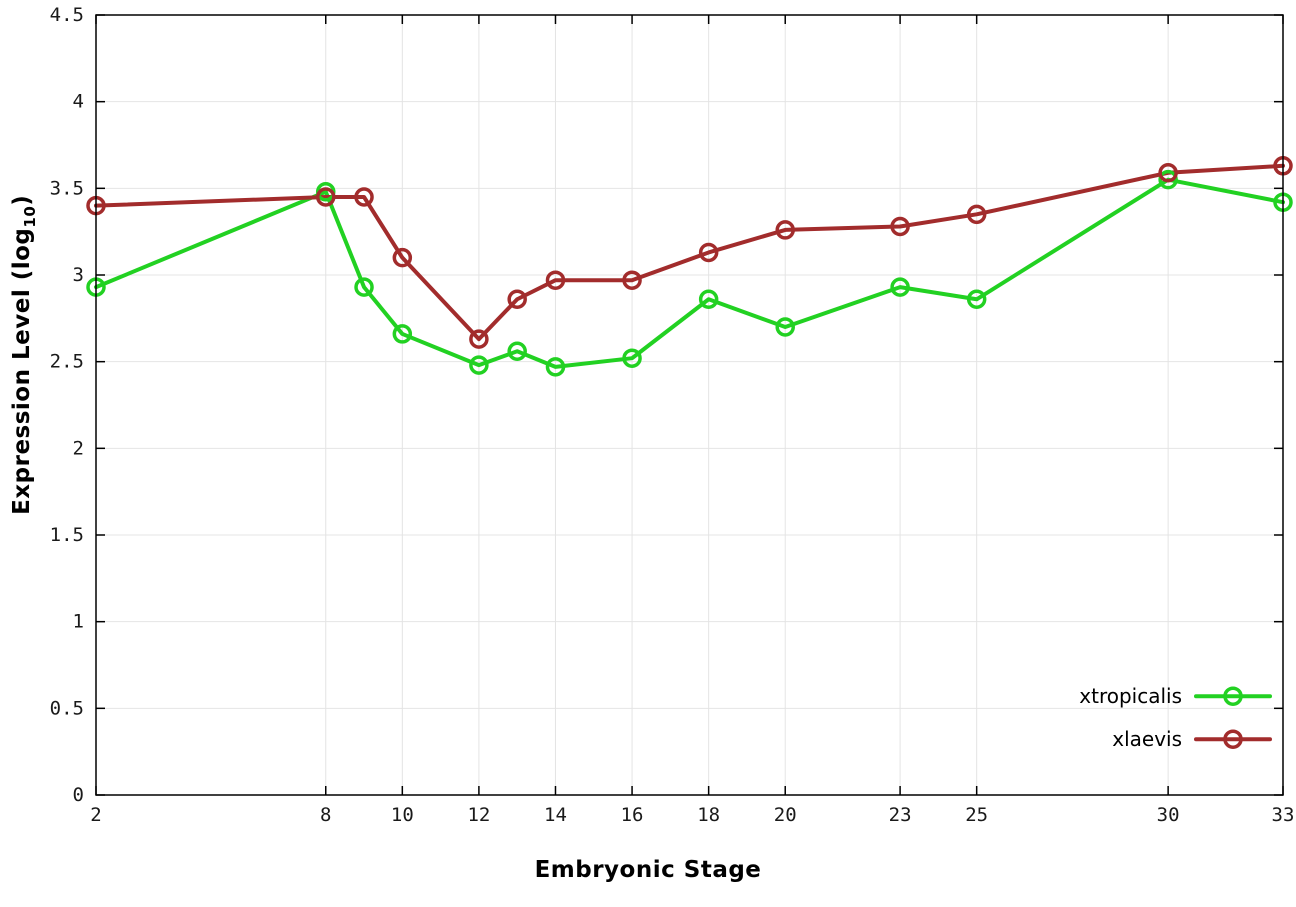 This screenshot has height=907, width=1296. What do you see at coordinates (1130, 696) in the screenshot?
I see `legend-label-xtropicalis: xtropicalis` at bounding box center [1130, 696].